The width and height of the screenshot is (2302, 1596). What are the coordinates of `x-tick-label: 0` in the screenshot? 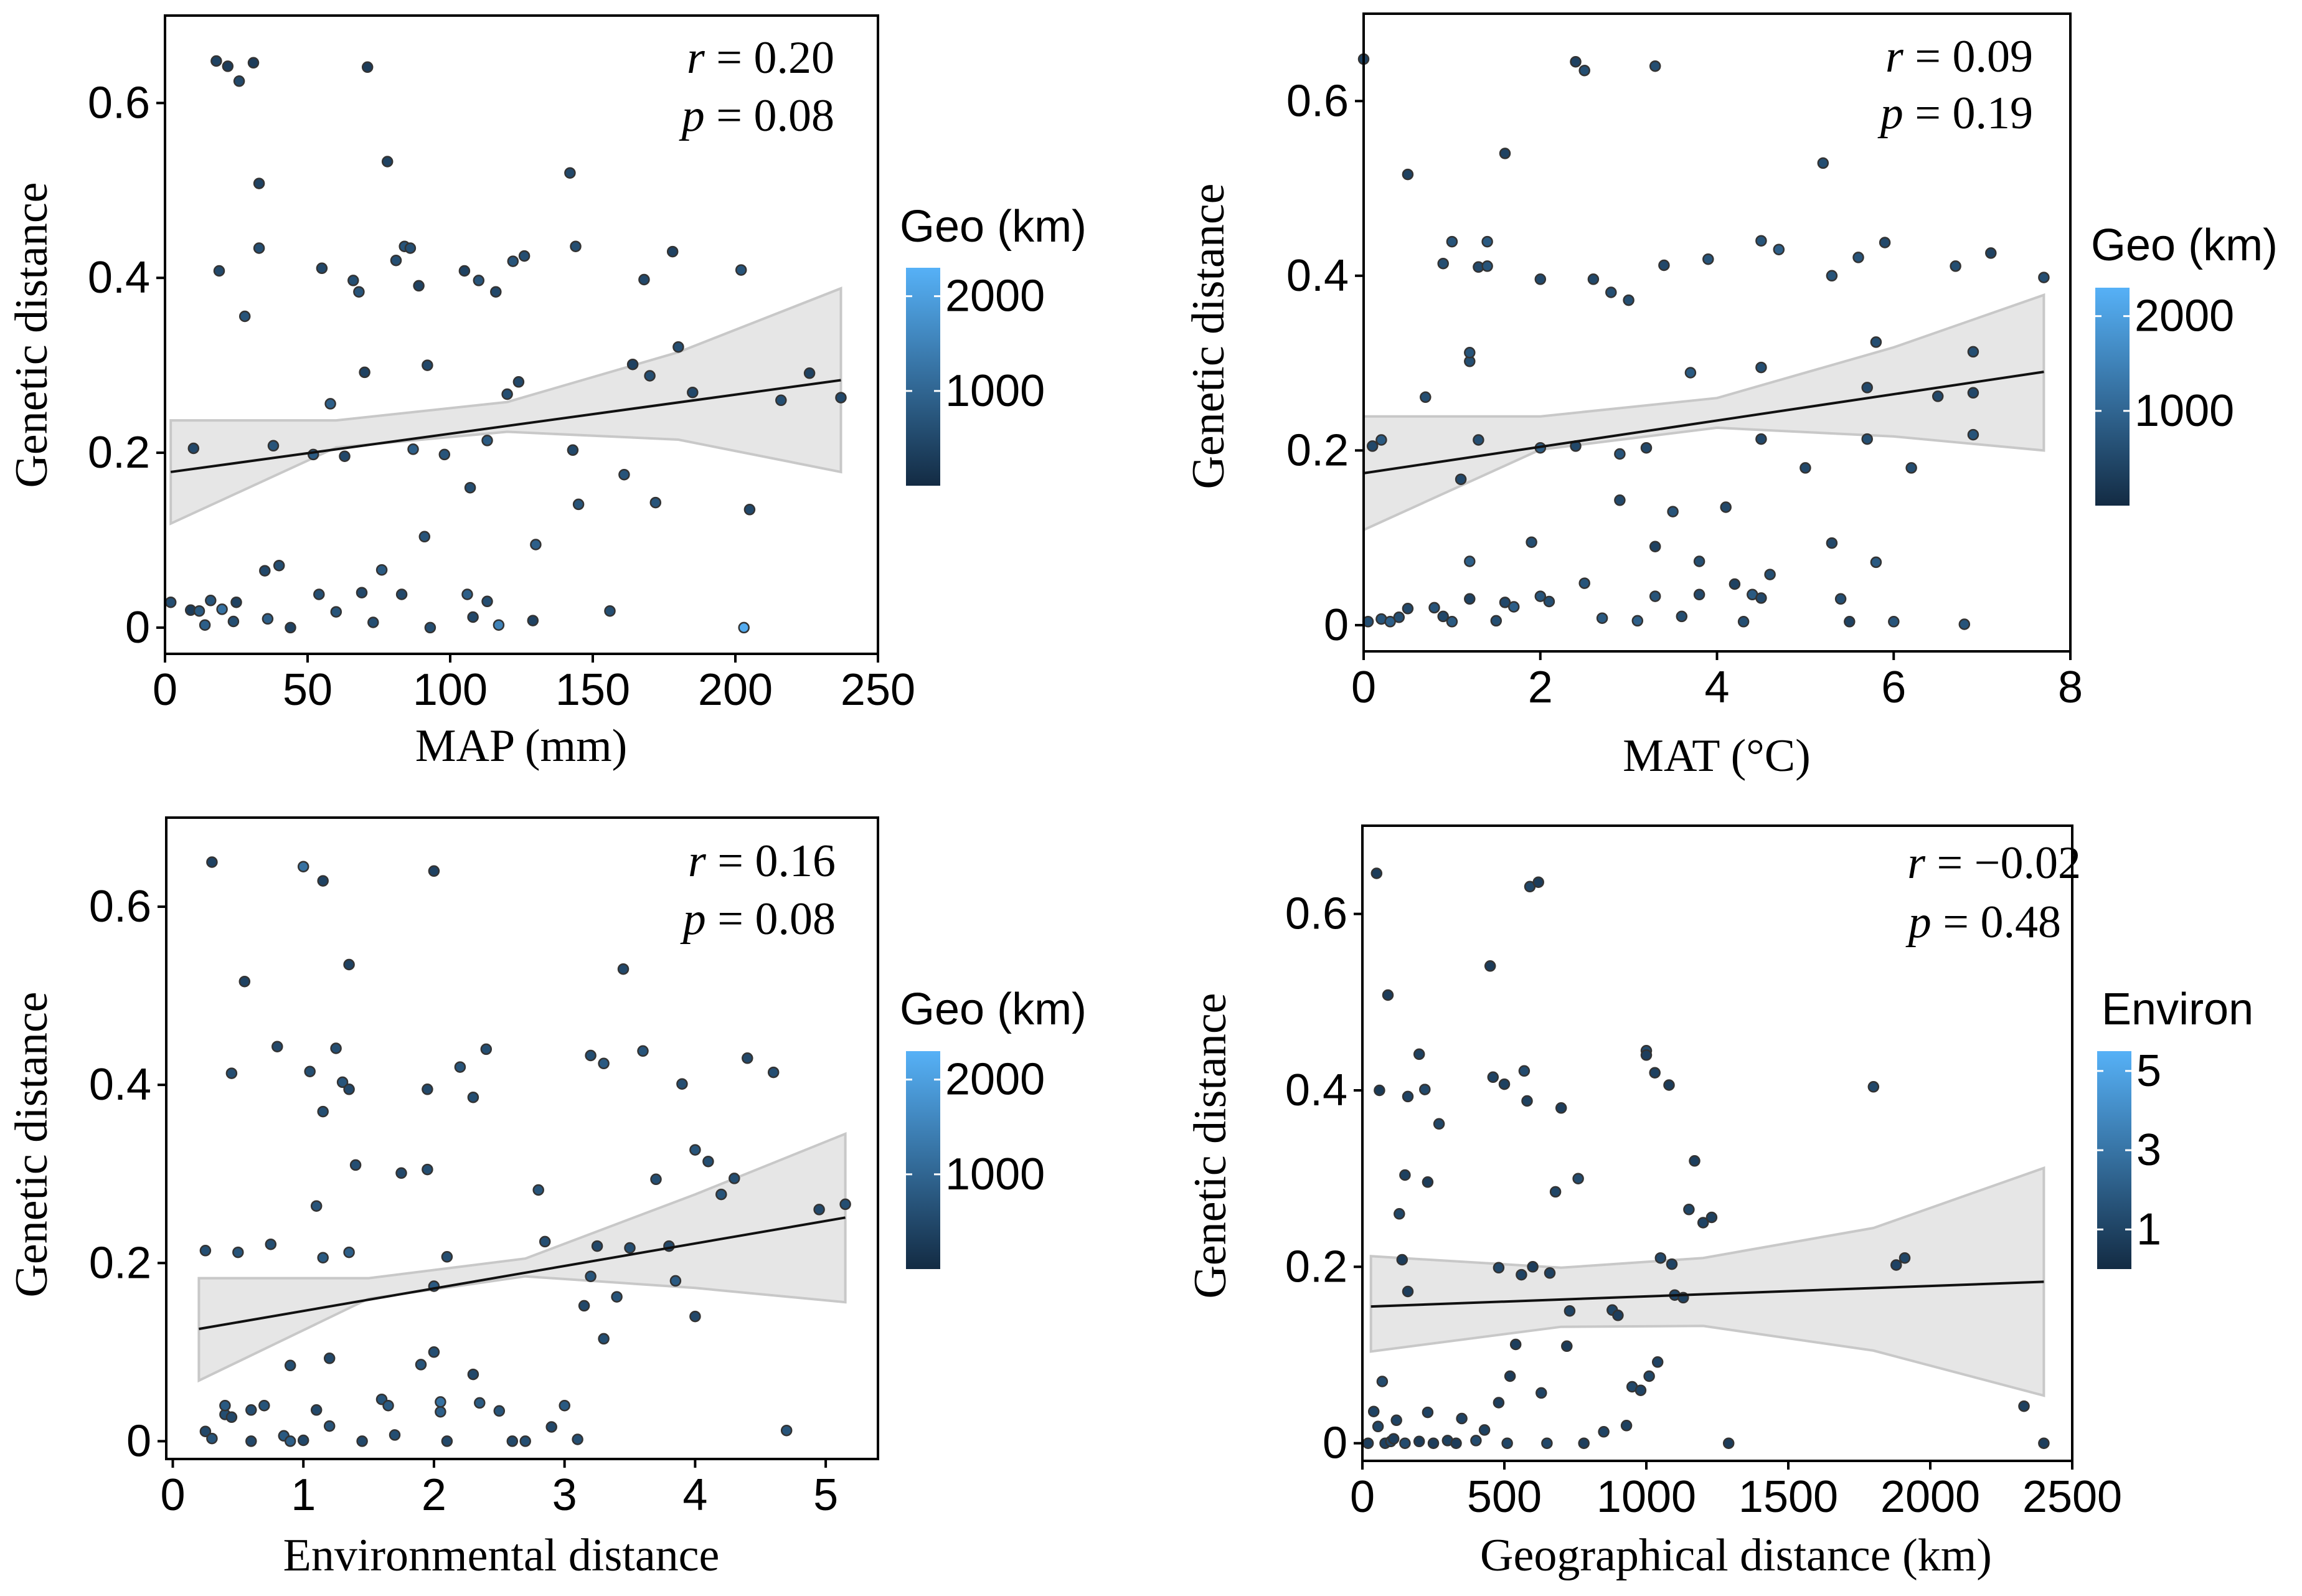 It's located at (1362, 1497).